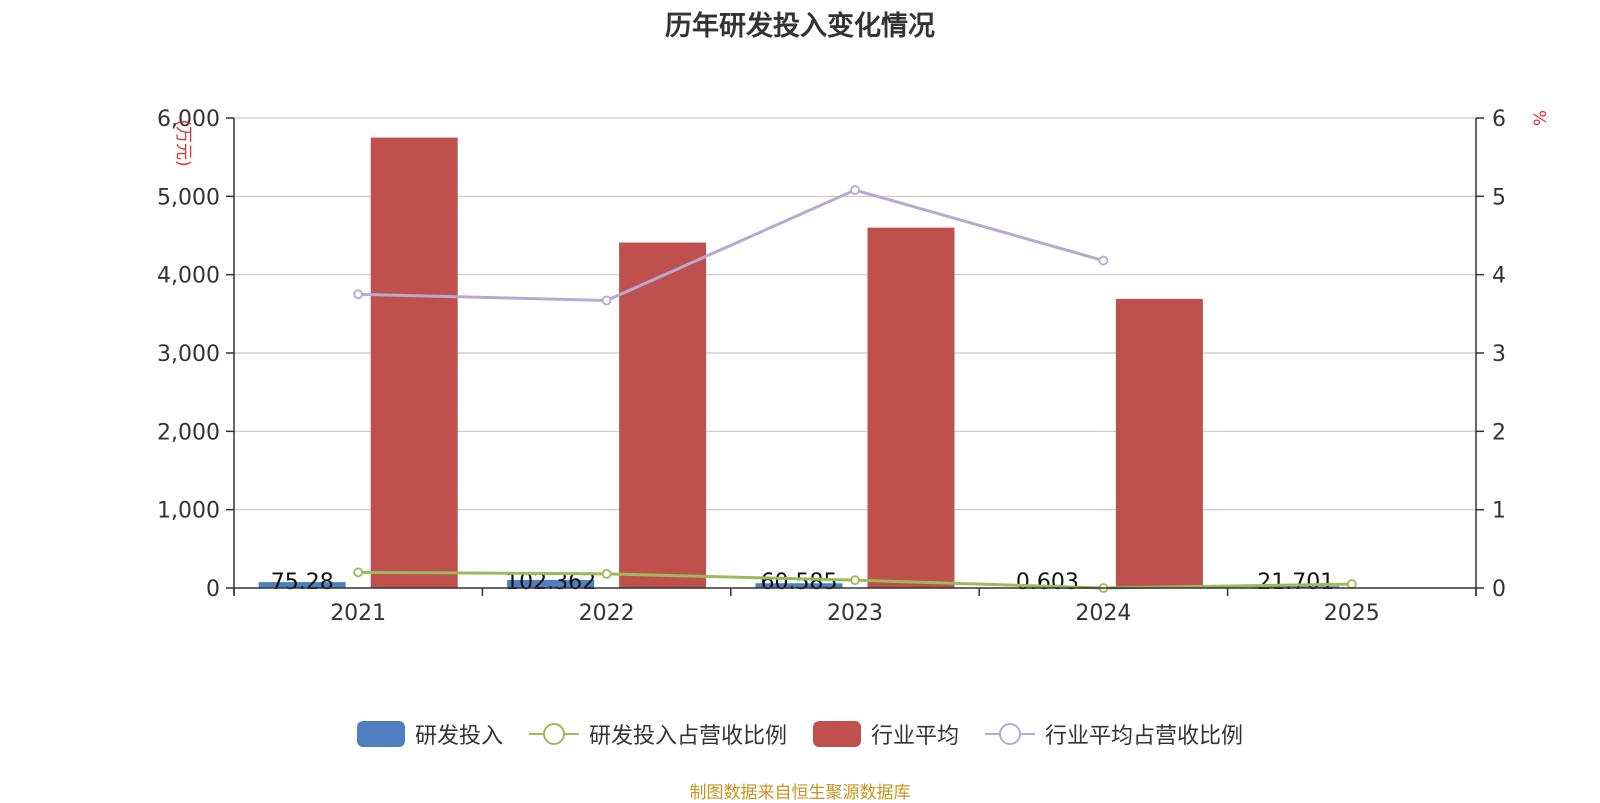 Image resolution: width=1600 pixels, height=803 pixels. I want to click on bar-data-label: 60.585, so click(799, 582).